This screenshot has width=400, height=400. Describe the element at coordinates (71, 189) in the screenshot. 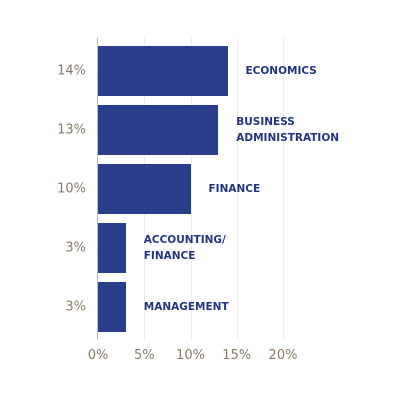

I see `value-label: 10%` at that location.